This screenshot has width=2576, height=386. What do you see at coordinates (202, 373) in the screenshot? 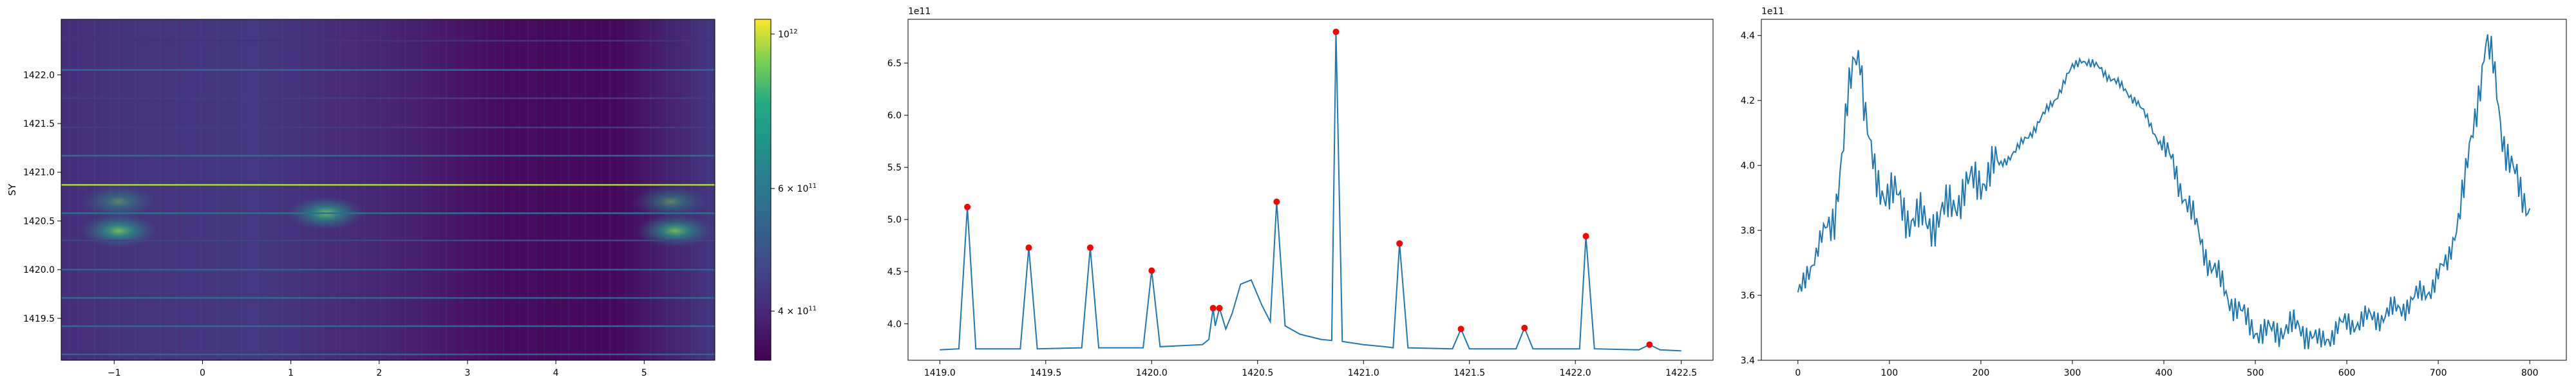
I see `heatmap-x-tick-label: 0` at bounding box center [202, 373].